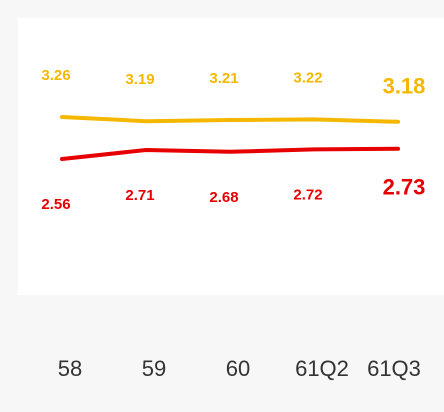 The image size is (444, 412). Describe the element at coordinates (223, 78) in the screenshot. I see `data-label: 3.21` at that location.